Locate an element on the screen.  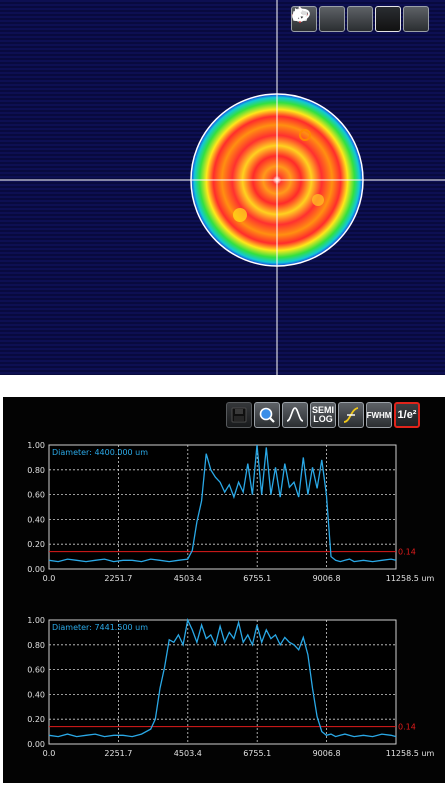
zoom-button is located at coordinates (267, 415).